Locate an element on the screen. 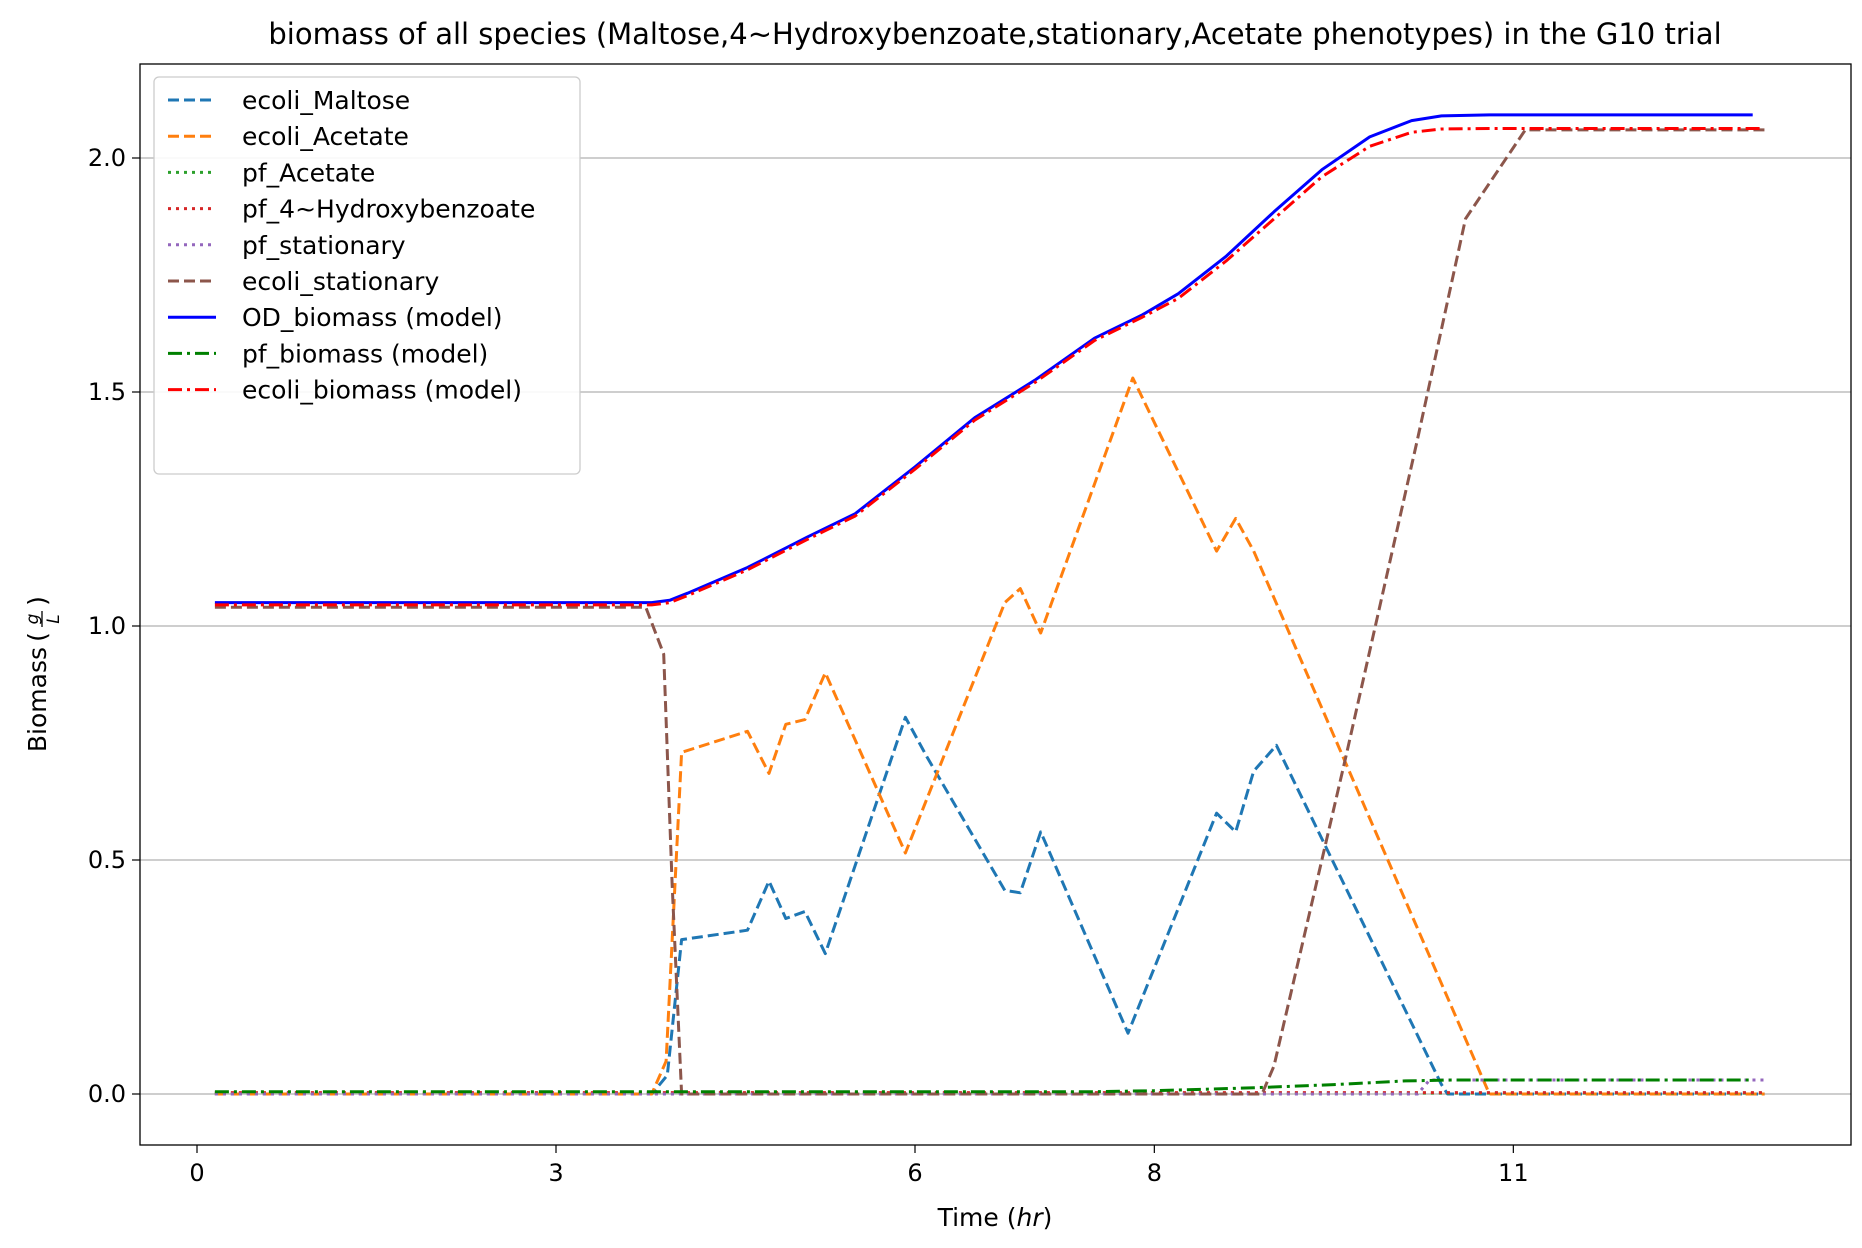 Image resolution: width=1862 pixels, height=1248 pixels. y-axis-label: Biomass ( g L ) is located at coordinates (43, 674).